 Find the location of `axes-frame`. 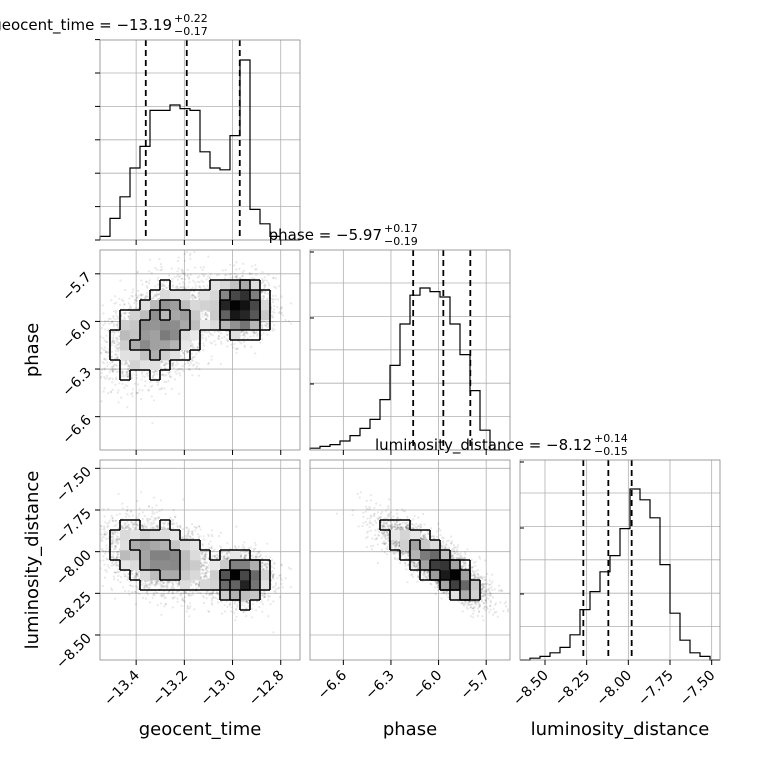

axes-frame is located at coordinates (410, 350).